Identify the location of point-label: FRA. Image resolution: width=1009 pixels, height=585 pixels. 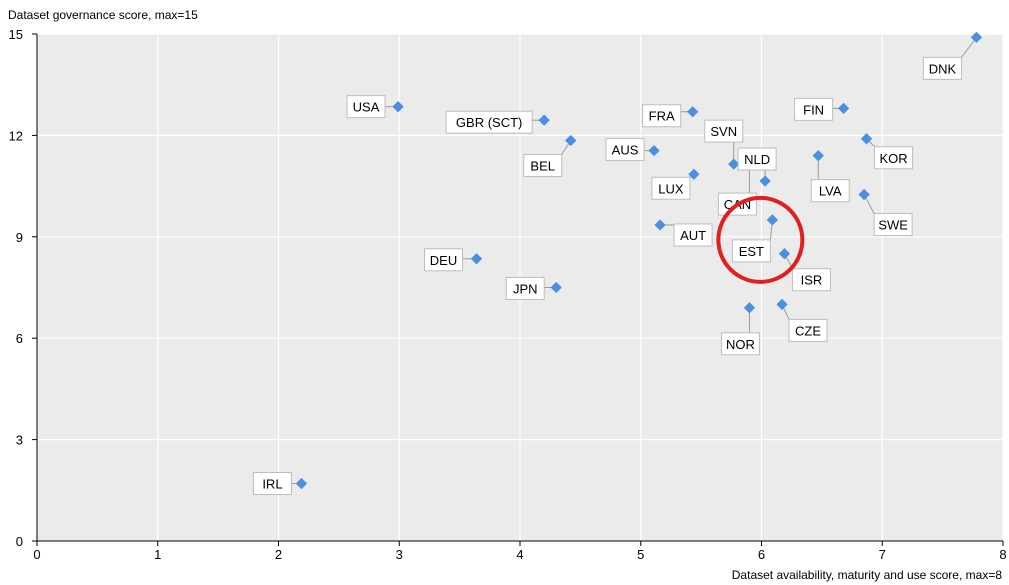
(662, 116).